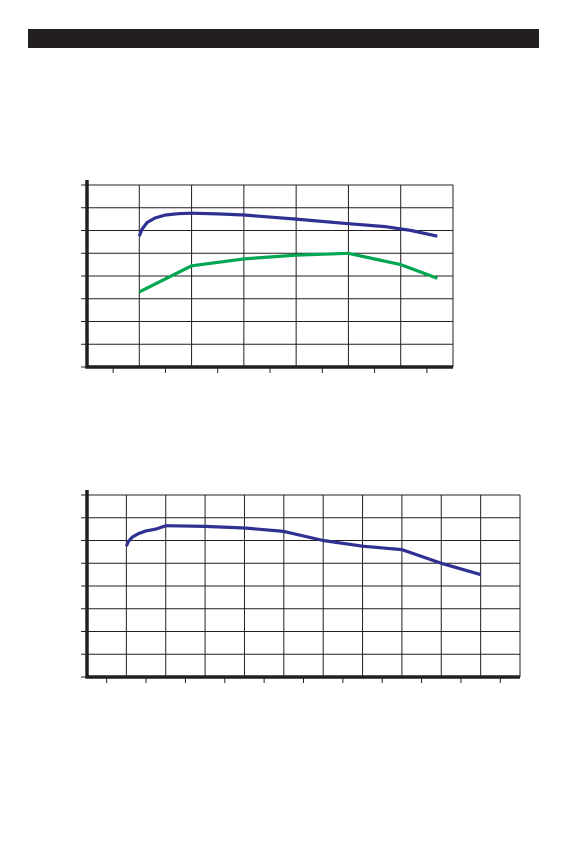  Describe the element at coordinates (288, 272) in the screenshot. I see `series-line-green` at that location.